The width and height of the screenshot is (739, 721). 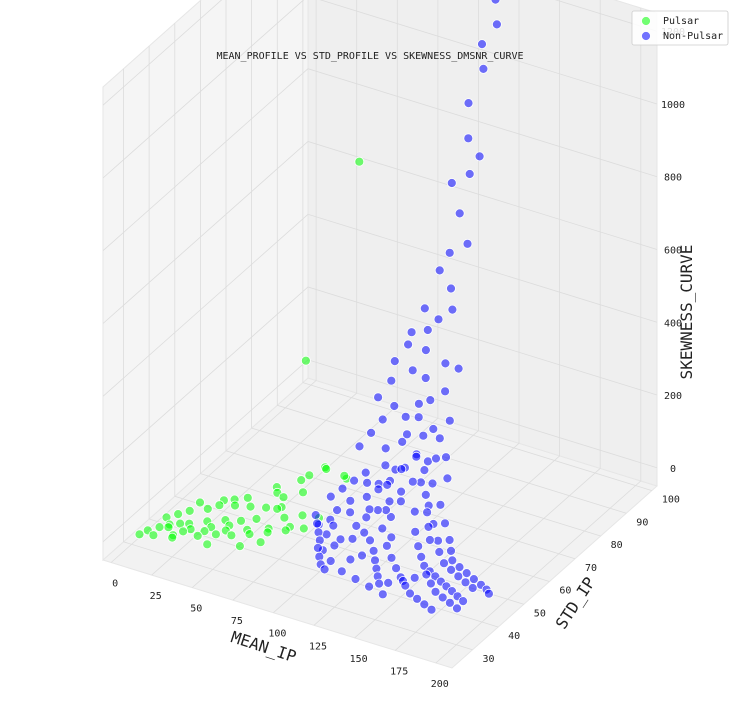 What do you see at coordinates (673, 469) in the screenshot?
I see `z-tick-label: 0` at bounding box center [673, 469].